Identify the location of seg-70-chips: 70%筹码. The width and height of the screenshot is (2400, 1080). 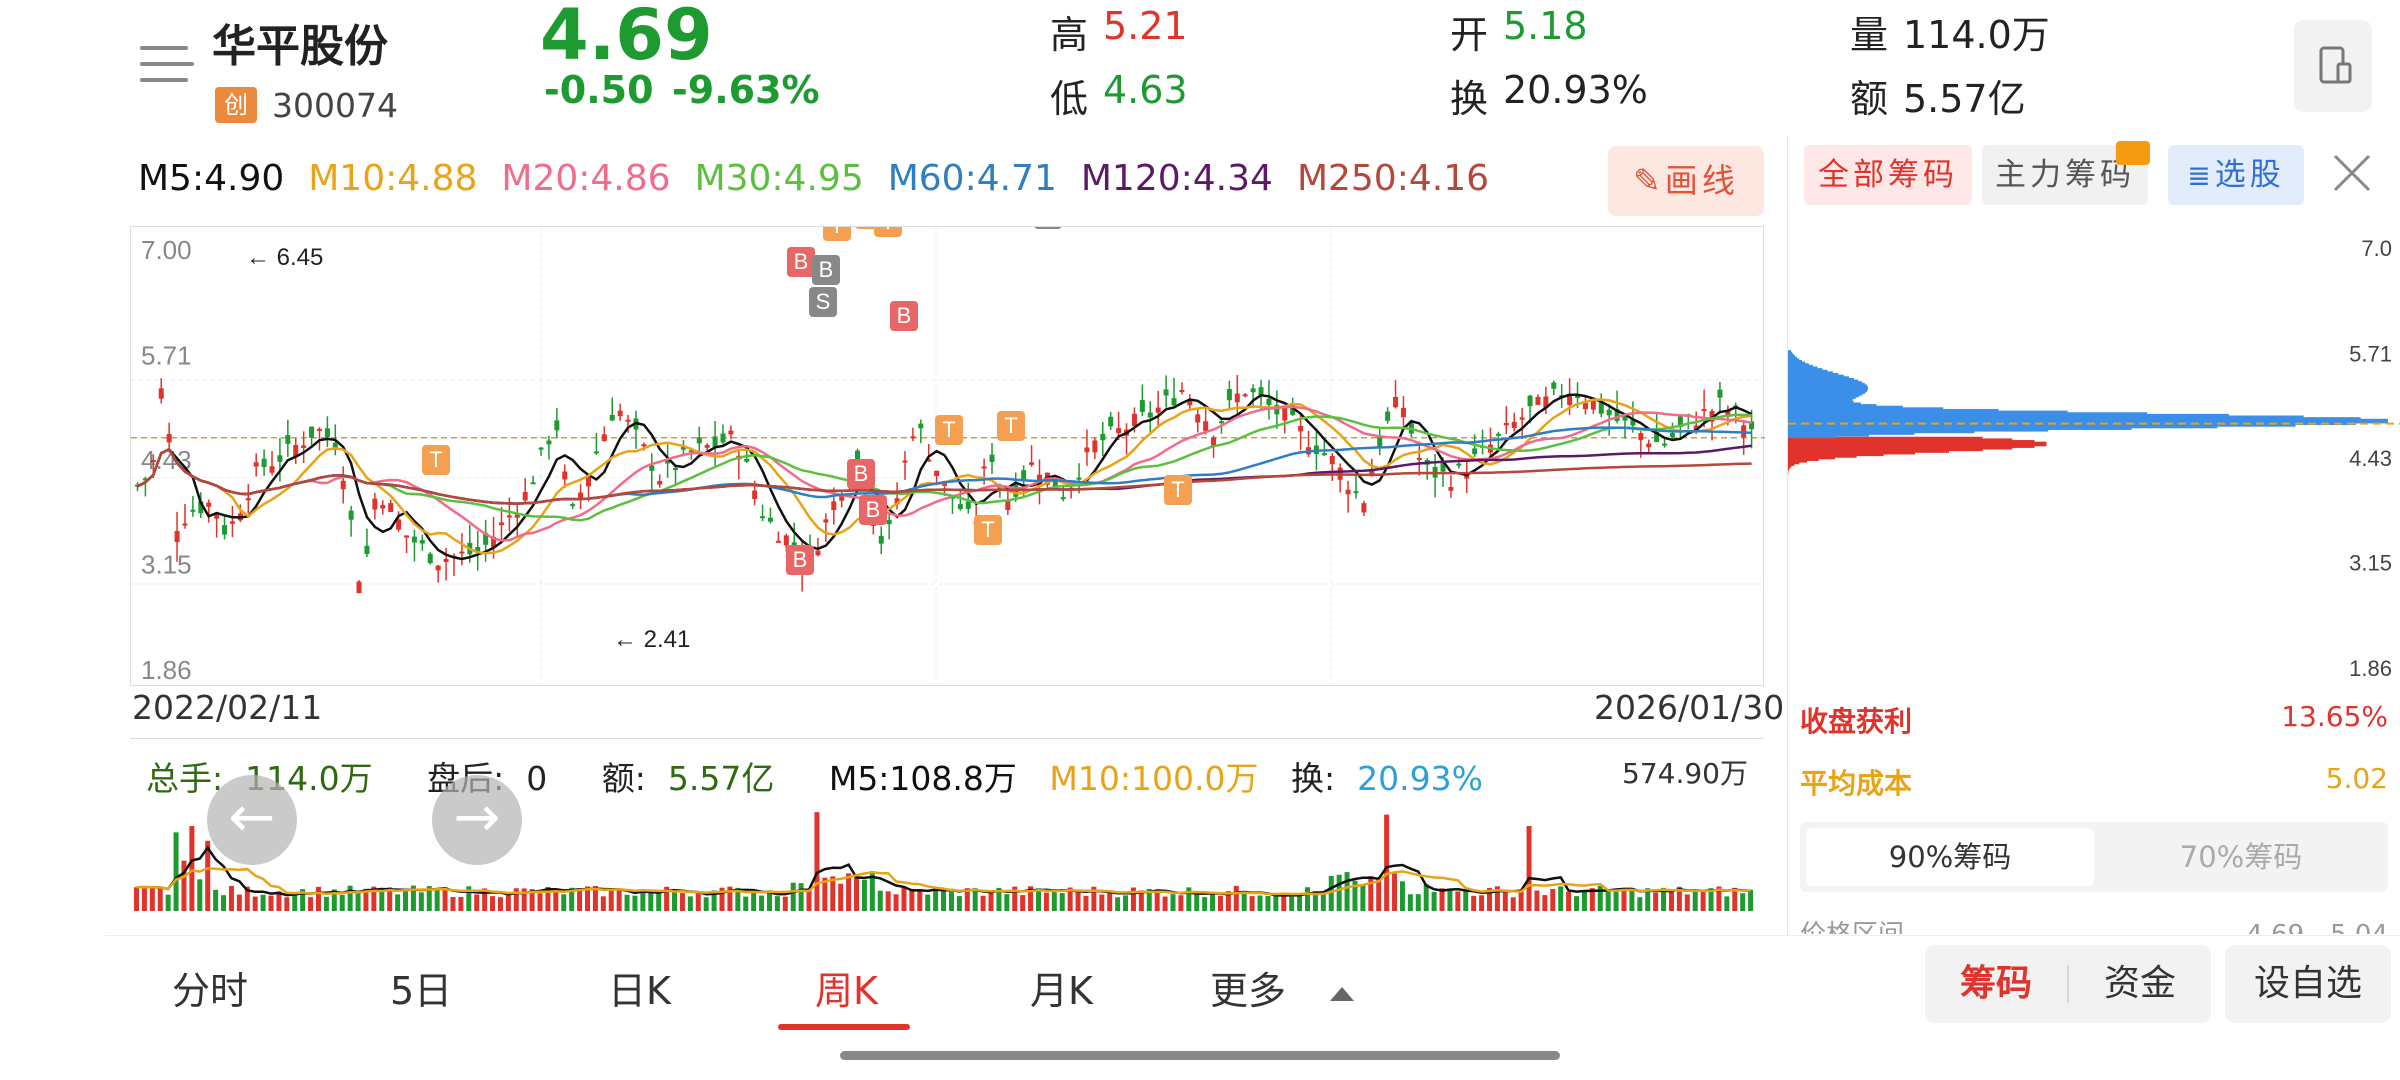
(2241, 857).